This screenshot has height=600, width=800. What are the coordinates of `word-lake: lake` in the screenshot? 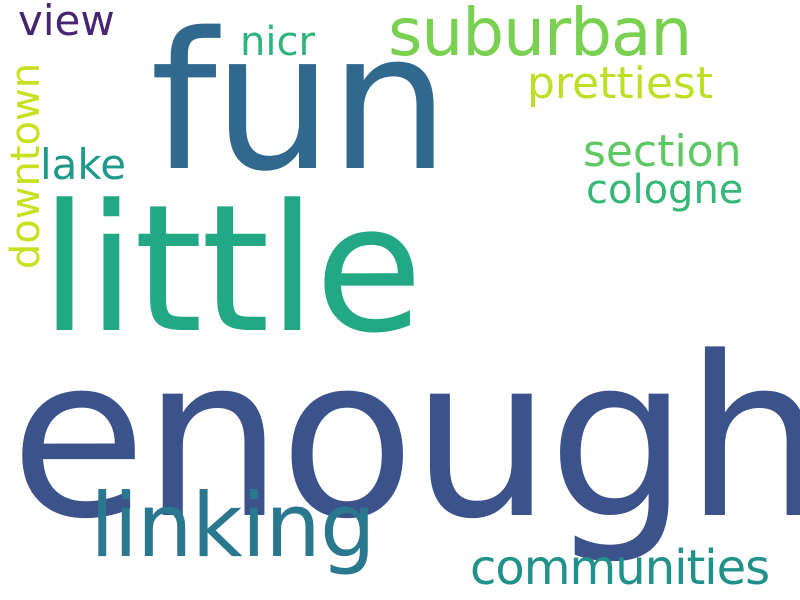 It's located at (83, 164).